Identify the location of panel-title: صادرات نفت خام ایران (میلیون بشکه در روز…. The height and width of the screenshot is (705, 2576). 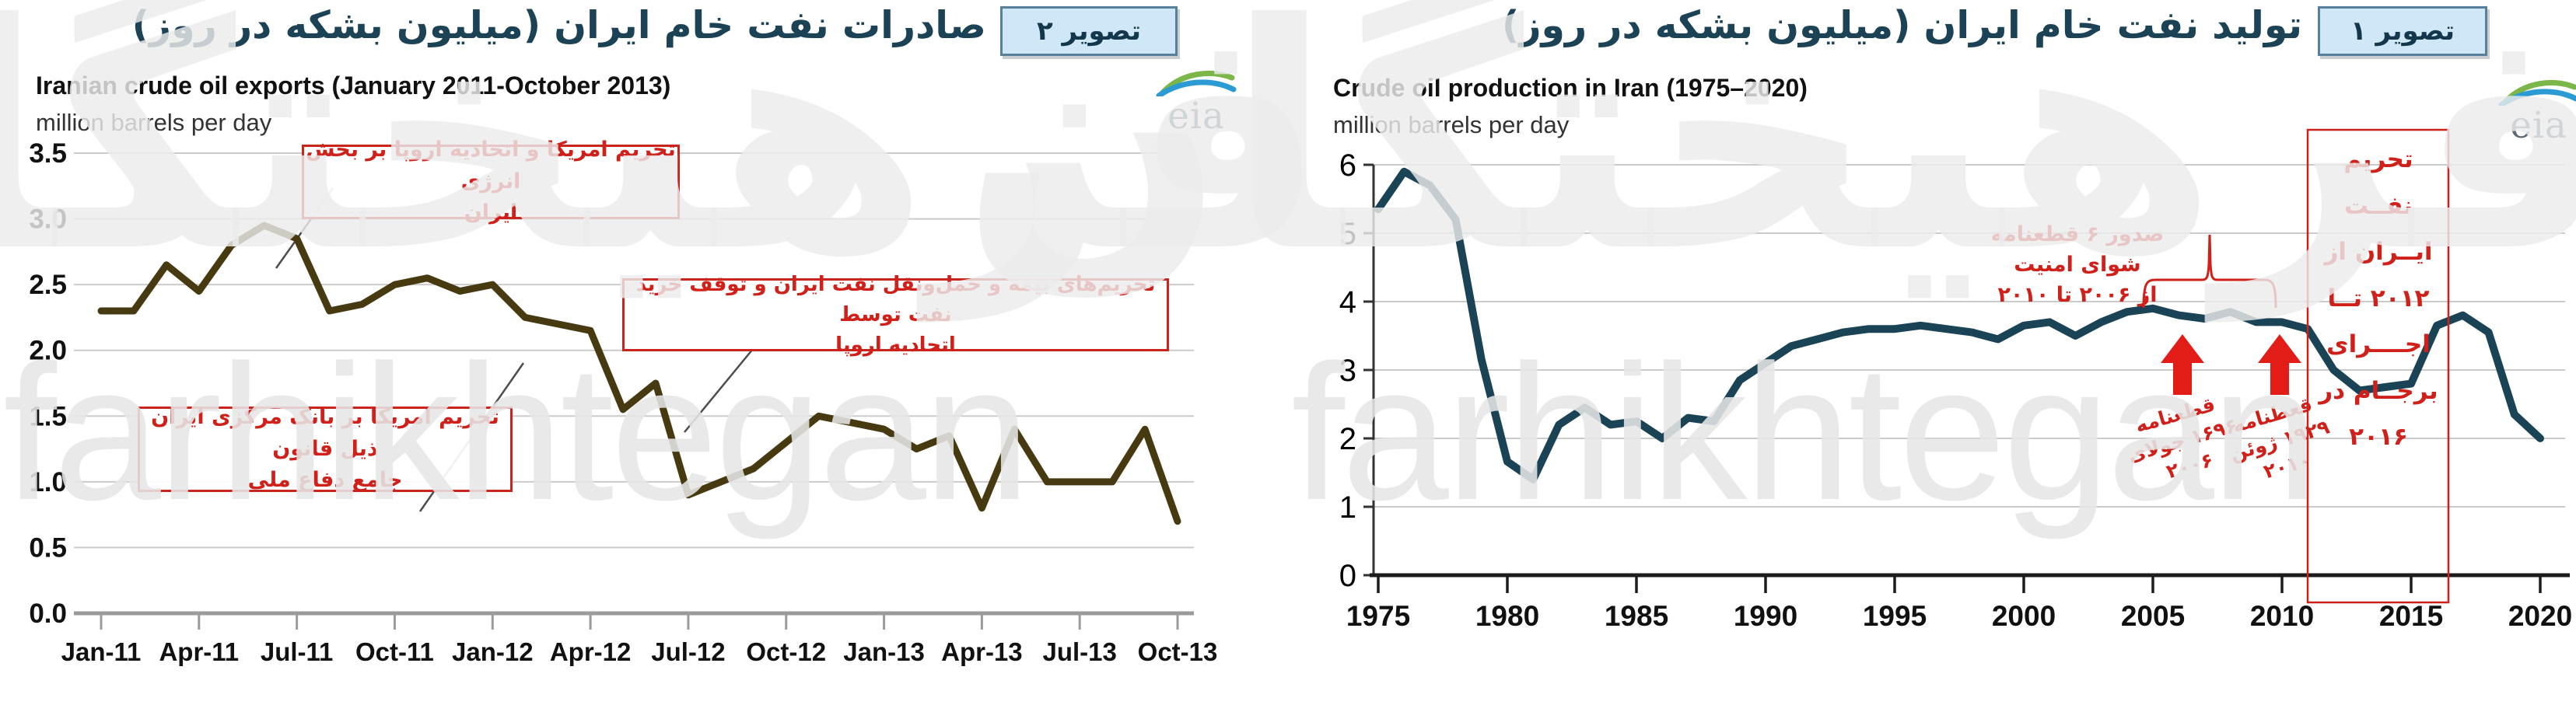
(559, 25).